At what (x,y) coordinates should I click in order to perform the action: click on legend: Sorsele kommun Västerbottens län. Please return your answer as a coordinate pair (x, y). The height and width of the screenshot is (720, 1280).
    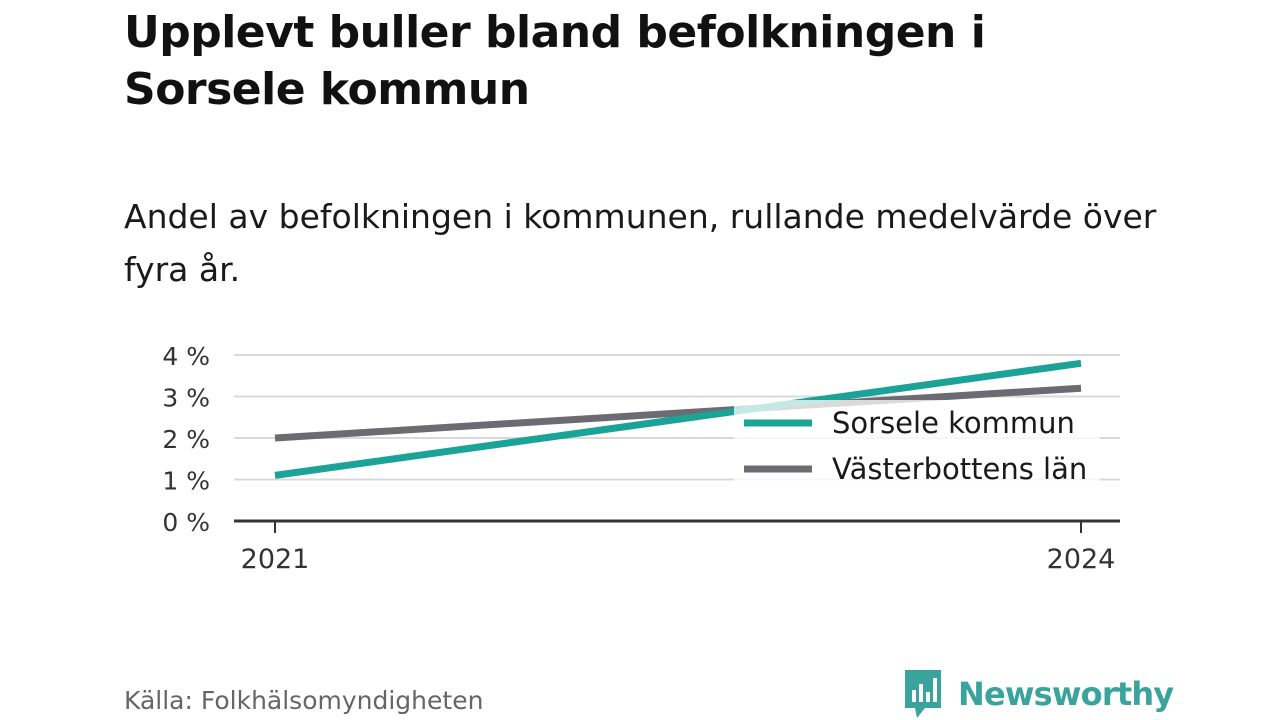
    Looking at the image, I should click on (917, 443).